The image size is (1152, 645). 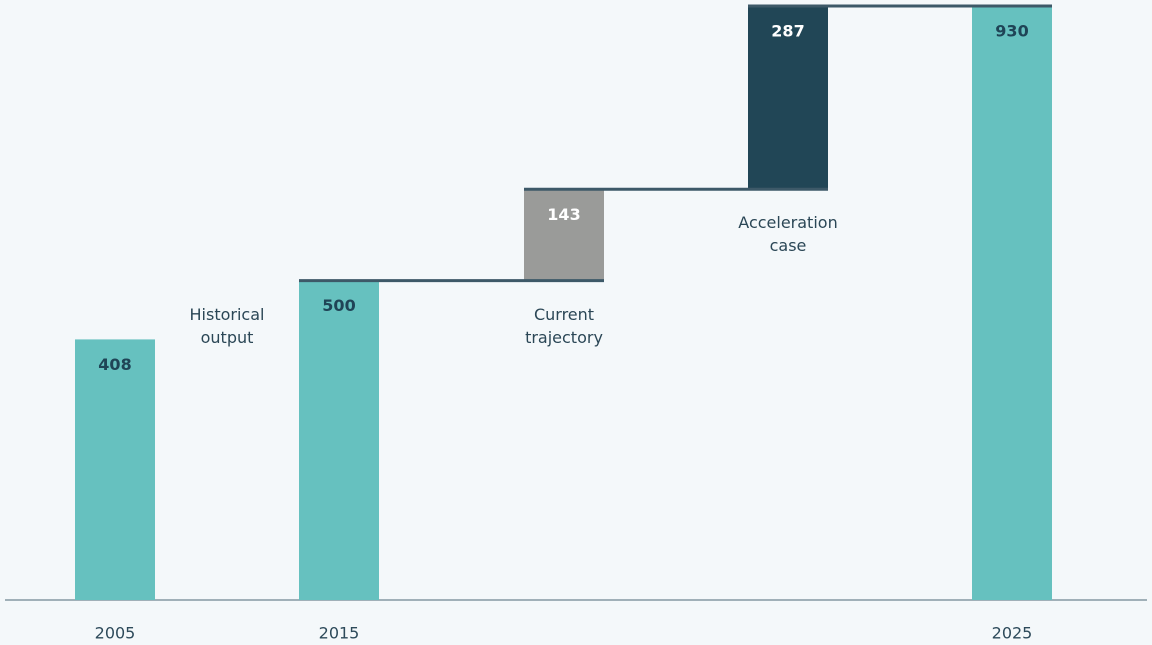 I want to click on x-tick-label: 2025, so click(x=1012, y=633).